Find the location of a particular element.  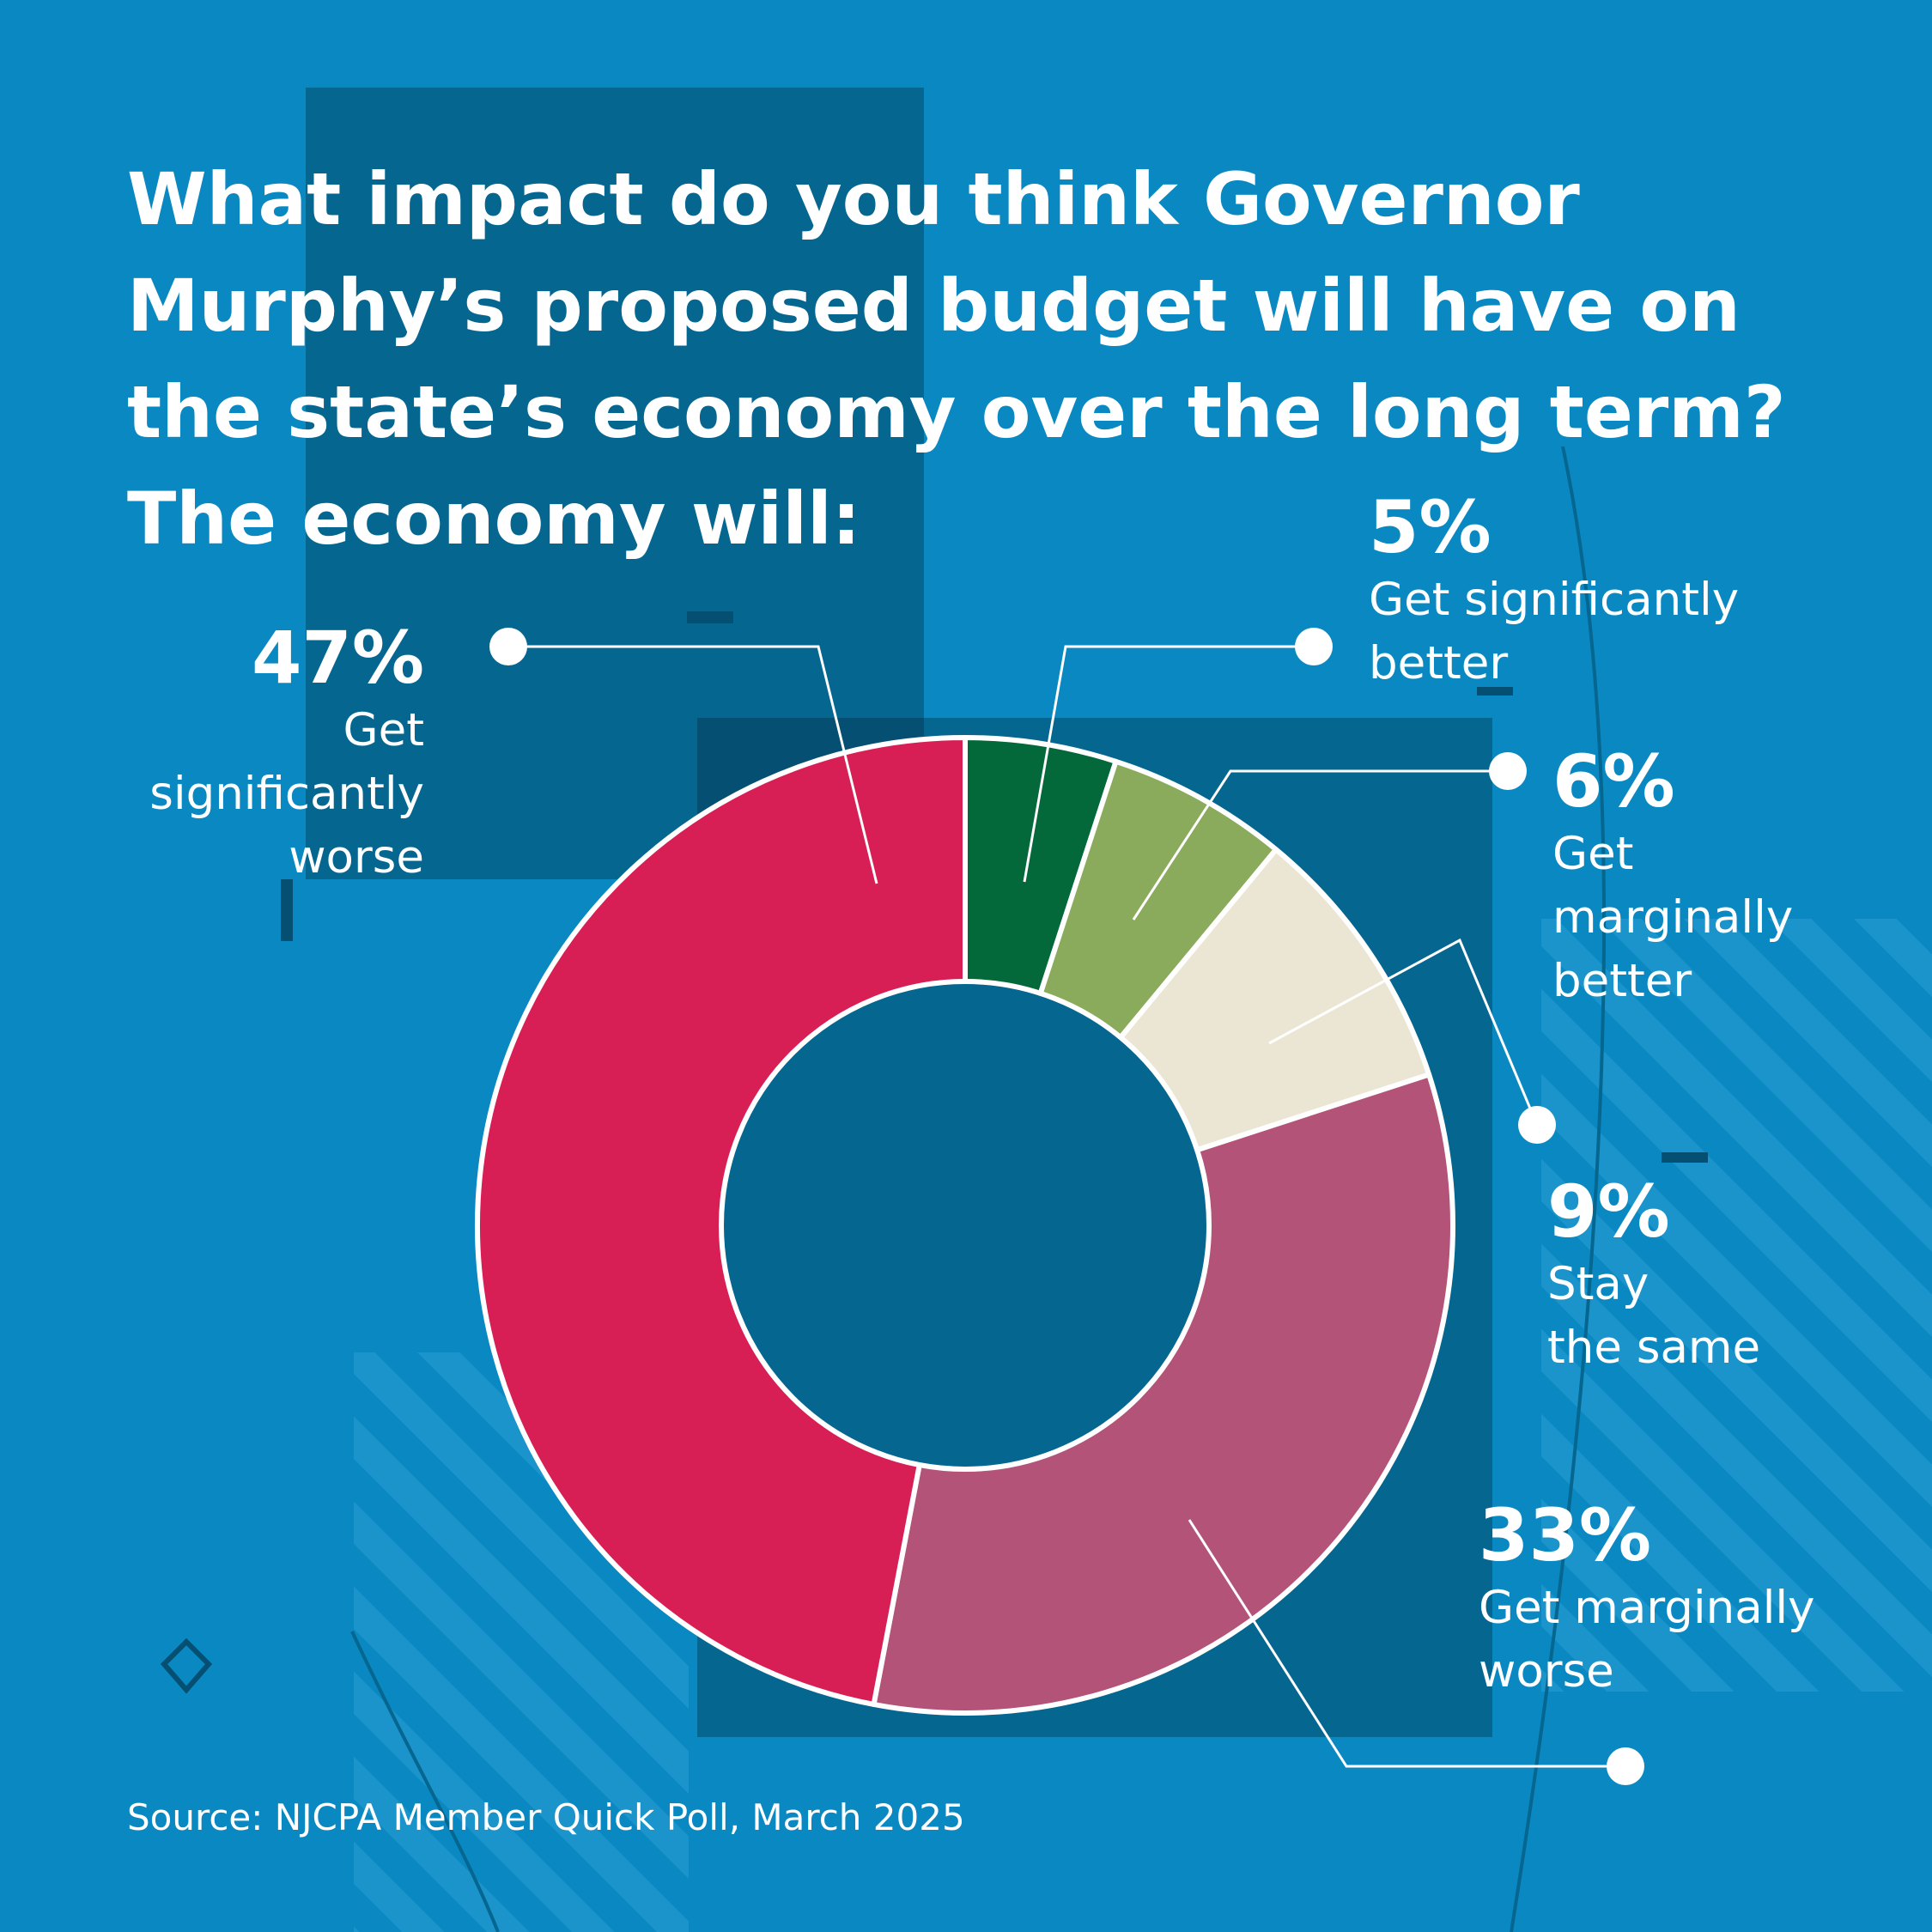

donut-hole is located at coordinates (965, 1225).